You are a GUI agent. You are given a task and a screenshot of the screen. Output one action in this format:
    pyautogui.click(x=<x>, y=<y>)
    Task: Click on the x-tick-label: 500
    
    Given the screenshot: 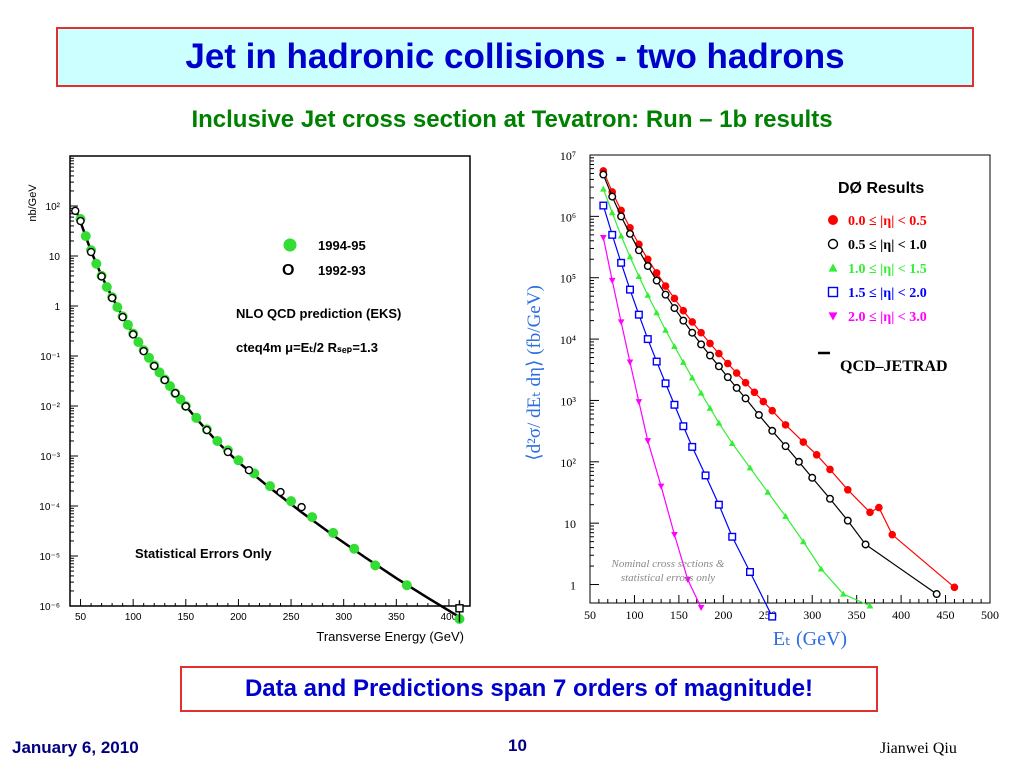 What is the action you would take?
    pyautogui.click(x=990, y=615)
    